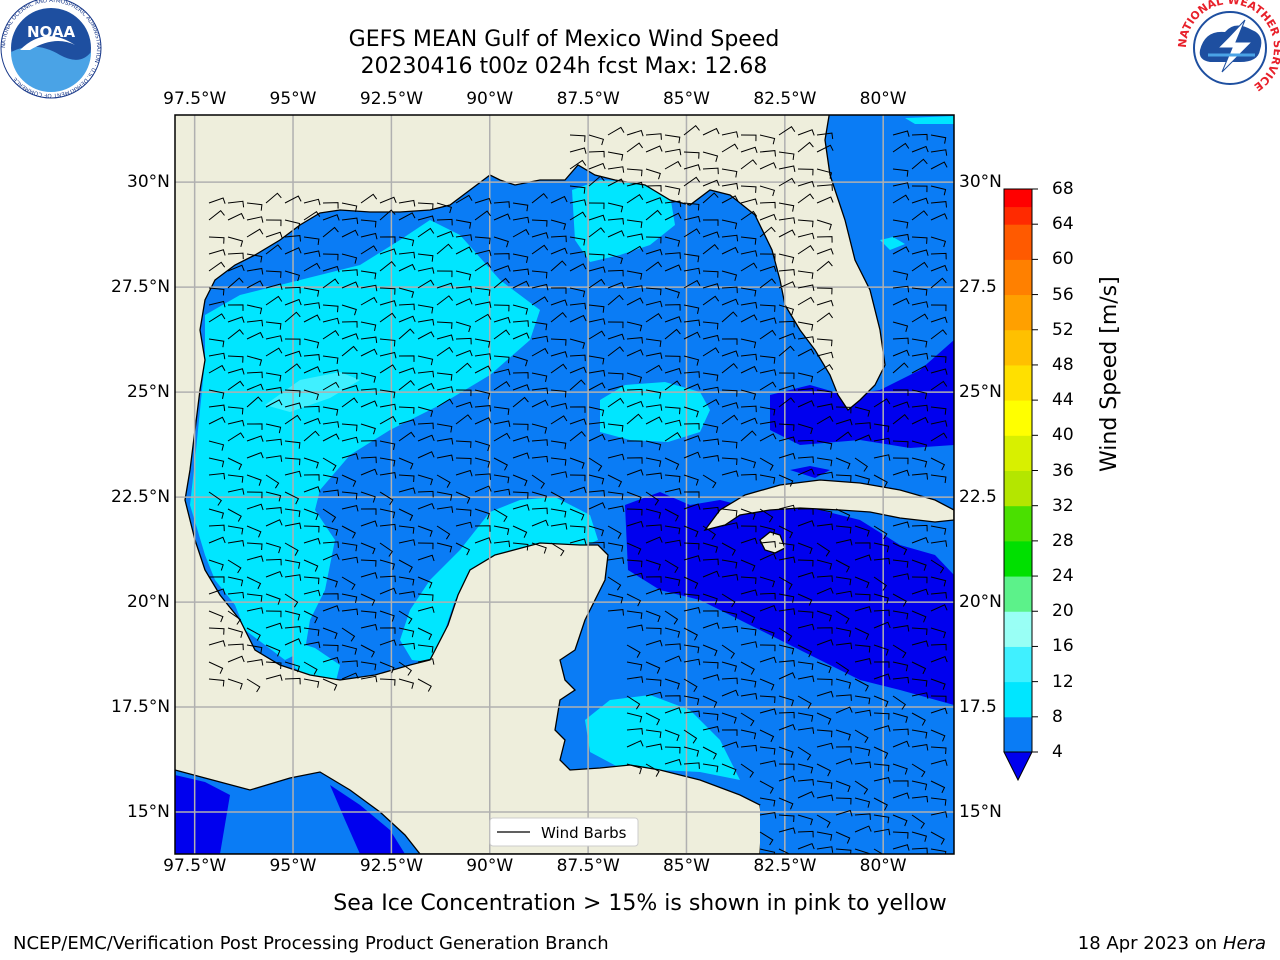 The image size is (1280, 960). I want to click on pacific-calm, so click(202, 814).